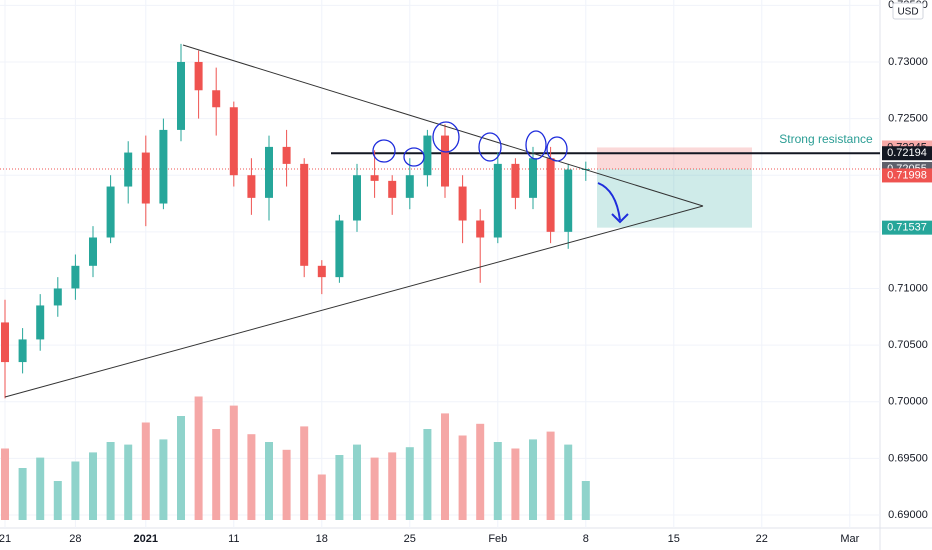  Describe the element at coordinates (5, 539) in the screenshot. I see `x-tick-label: 21` at that location.